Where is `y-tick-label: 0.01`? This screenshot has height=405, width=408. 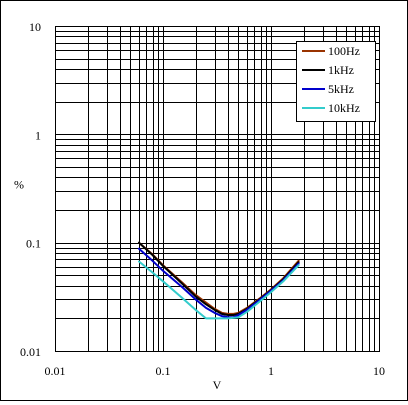 y-tick-label: 0.01 is located at coordinates (30, 352).